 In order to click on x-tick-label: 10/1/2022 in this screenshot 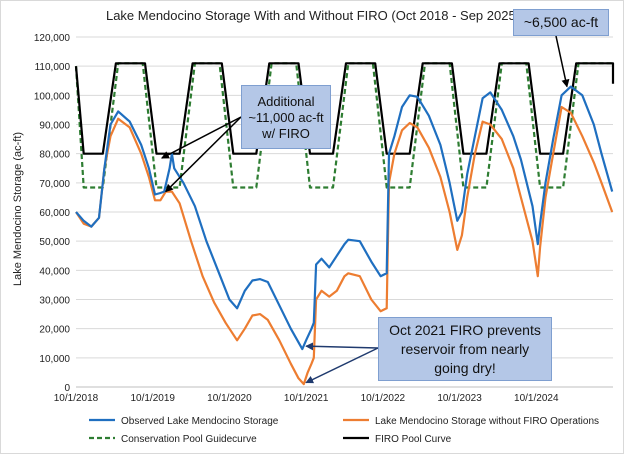, I will do `click(383, 398)`.